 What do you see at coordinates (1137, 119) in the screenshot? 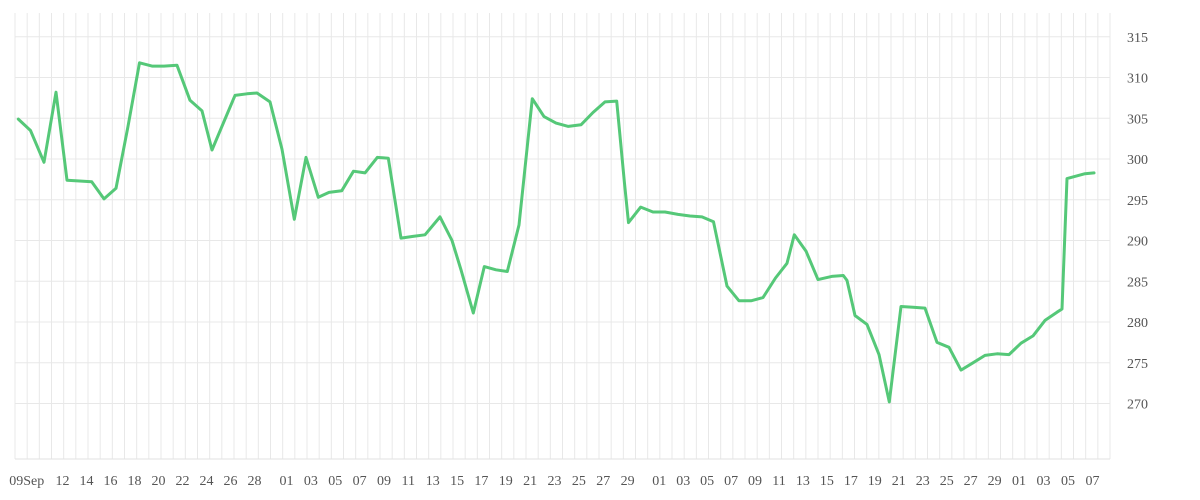
I see `y-tick-label: 305` at bounding box center [1137, 119].